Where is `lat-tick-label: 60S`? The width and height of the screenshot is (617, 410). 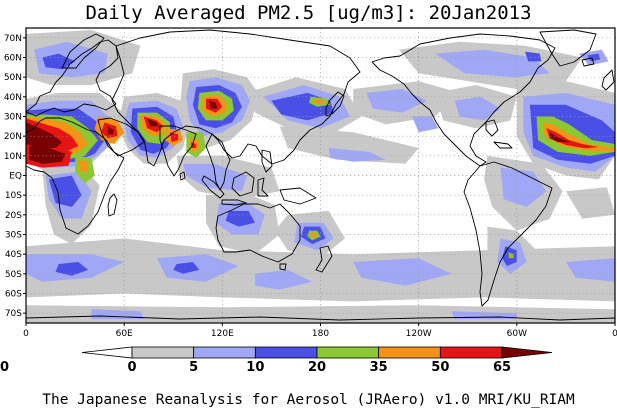
lat-tick-label: 60S is located at coordinates (13, 295).